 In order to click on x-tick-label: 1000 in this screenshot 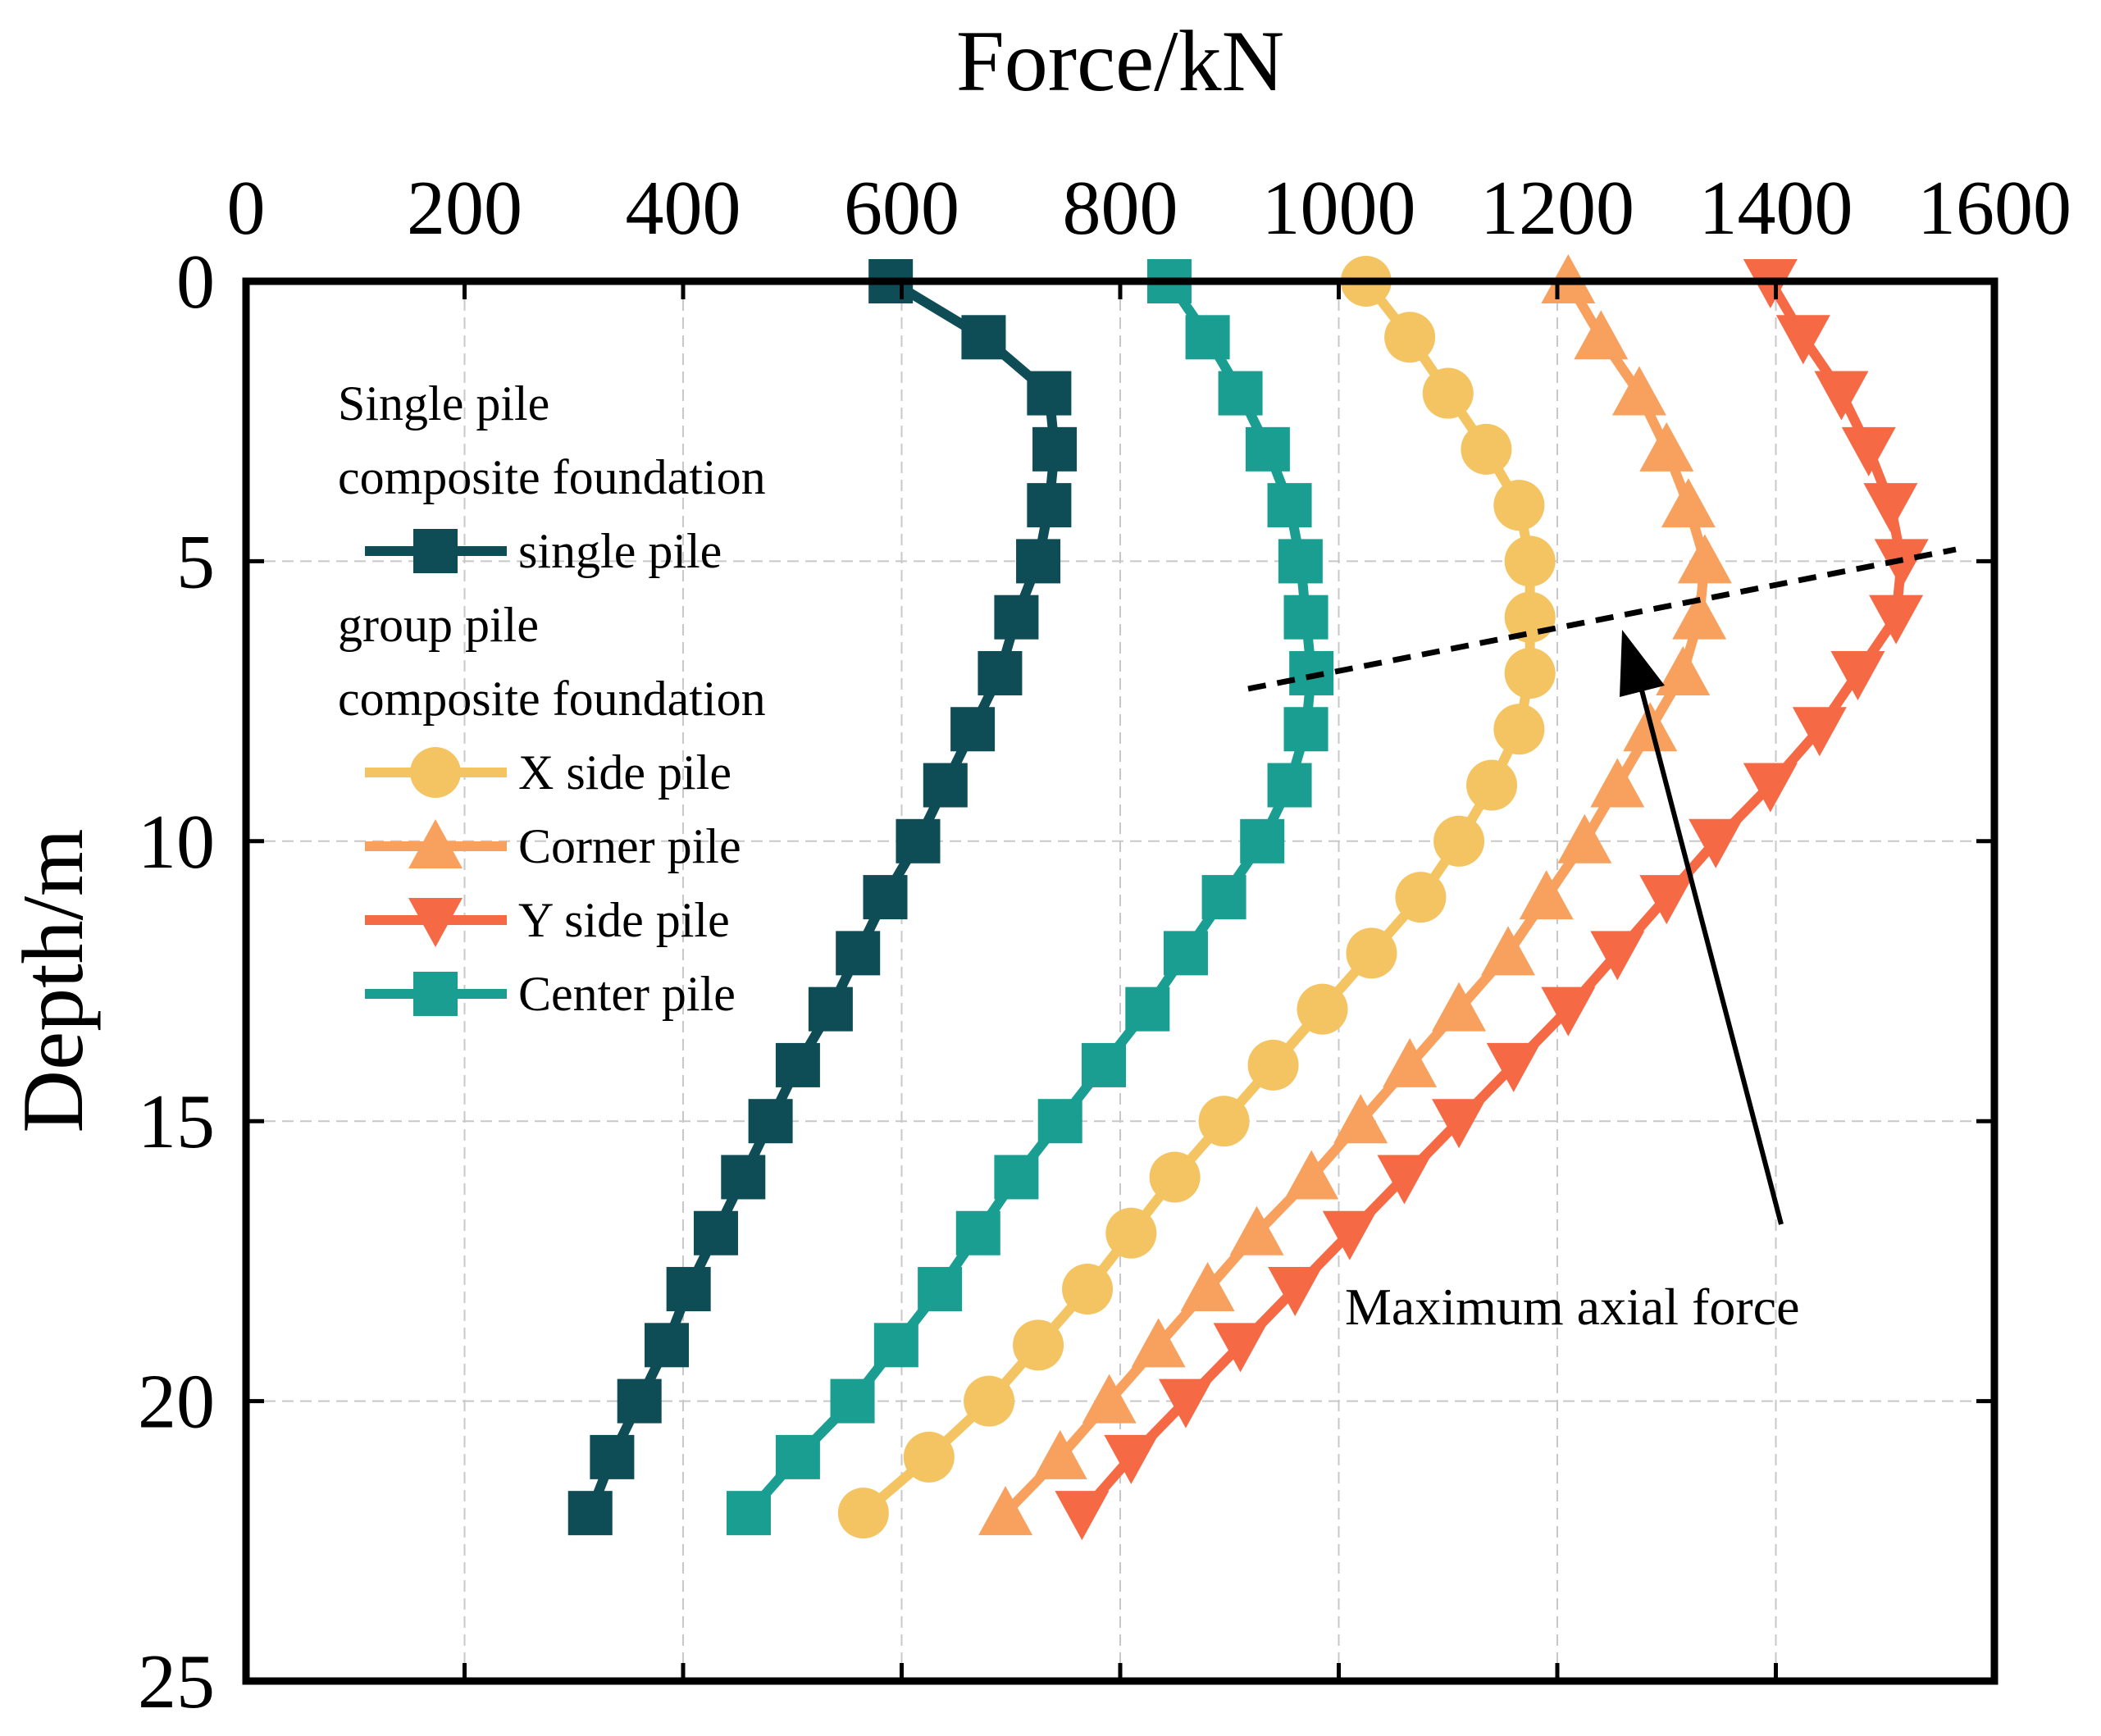, I will do `click(1339, 208)`.